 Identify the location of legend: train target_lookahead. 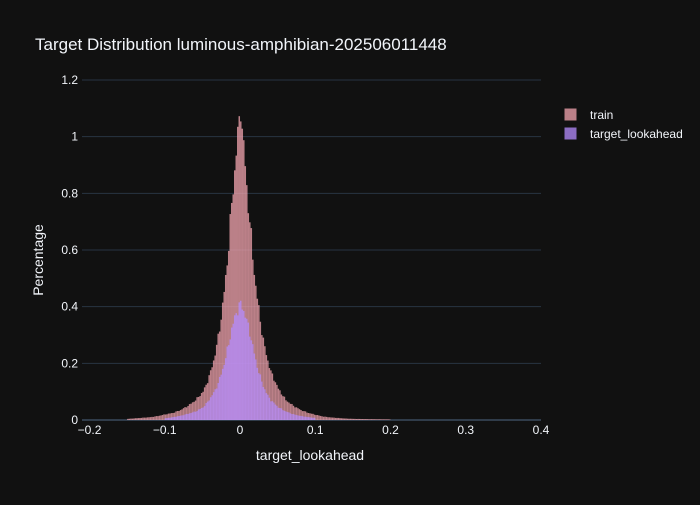
(623, 124).